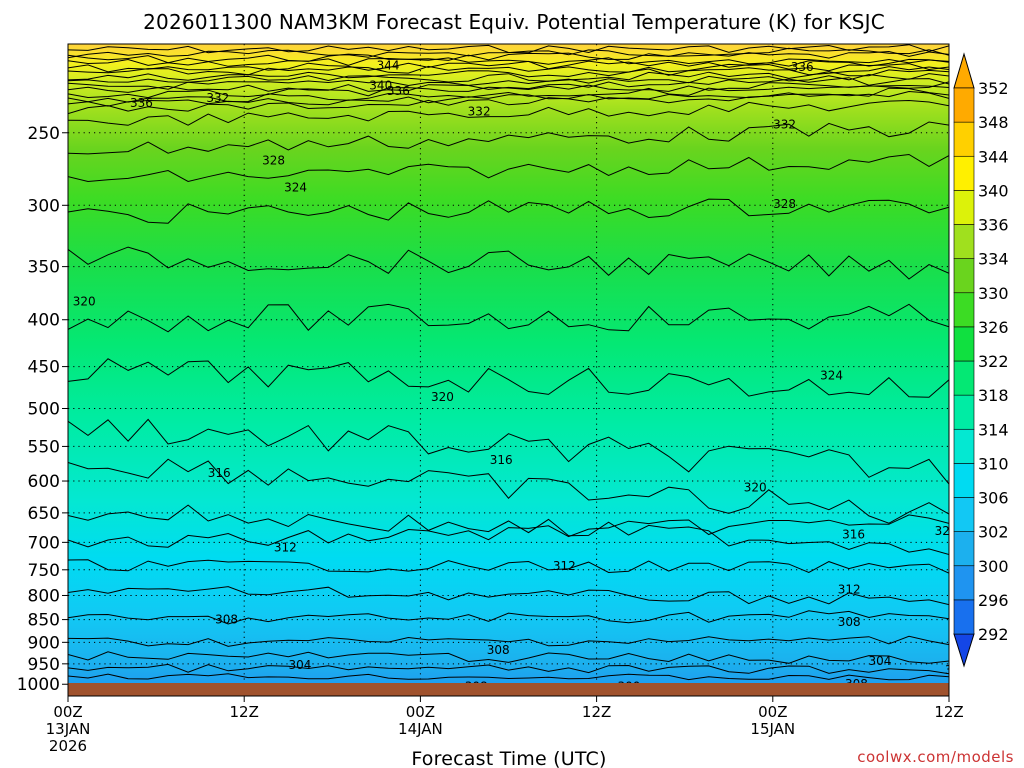  What do you see at coordinates (285, 547) in the screenshot?
I see `contour-label: 312` at bounding box center [285, 547].